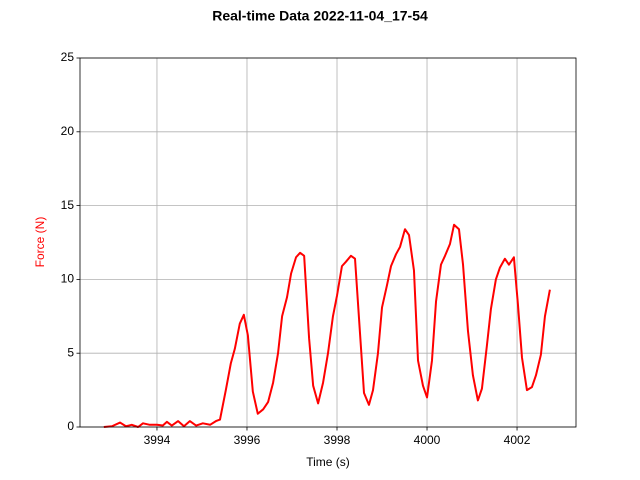 The image size is (640, 480). I want to click on y-tick-label: 10, so click(68, 279).